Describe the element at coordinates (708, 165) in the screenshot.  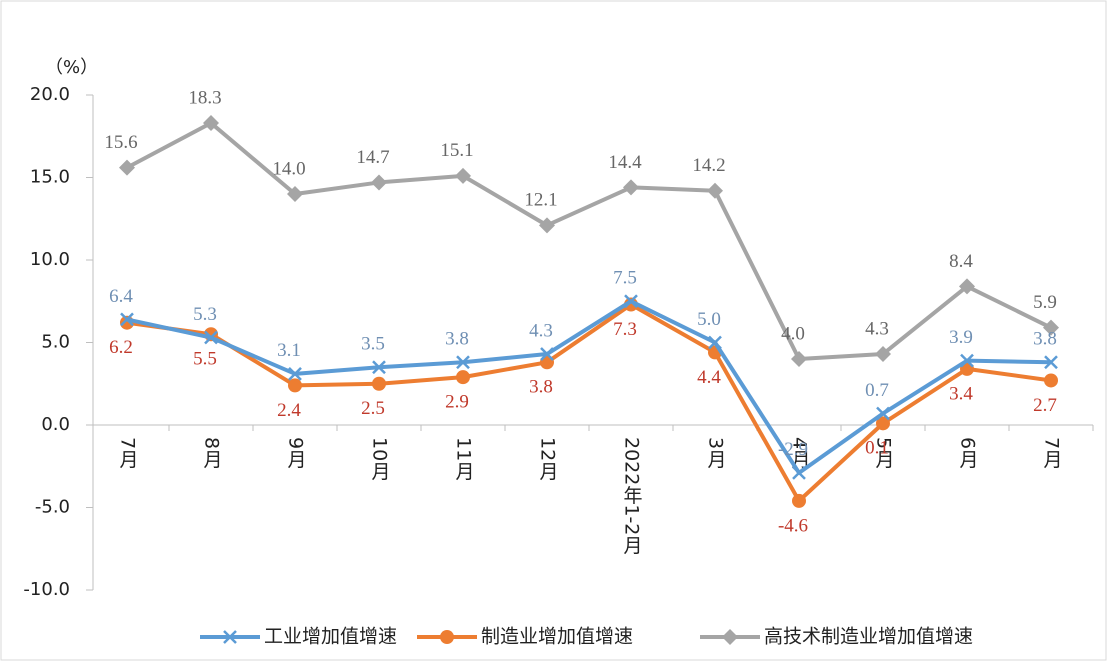
I see `data-label: 14.2` at that location.